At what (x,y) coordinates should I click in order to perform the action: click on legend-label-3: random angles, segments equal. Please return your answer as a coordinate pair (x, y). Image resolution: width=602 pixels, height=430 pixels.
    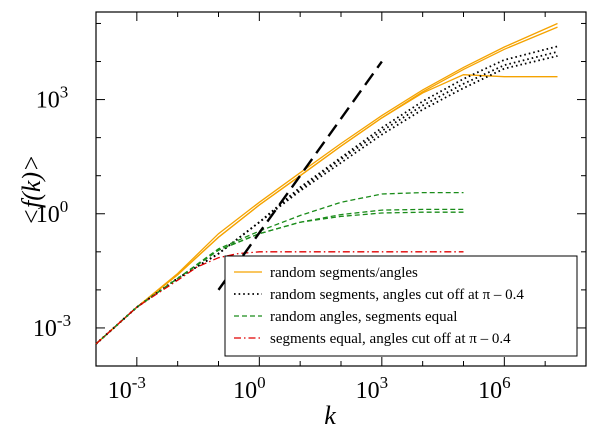
    Looking at the image, I should click on (363, 317).